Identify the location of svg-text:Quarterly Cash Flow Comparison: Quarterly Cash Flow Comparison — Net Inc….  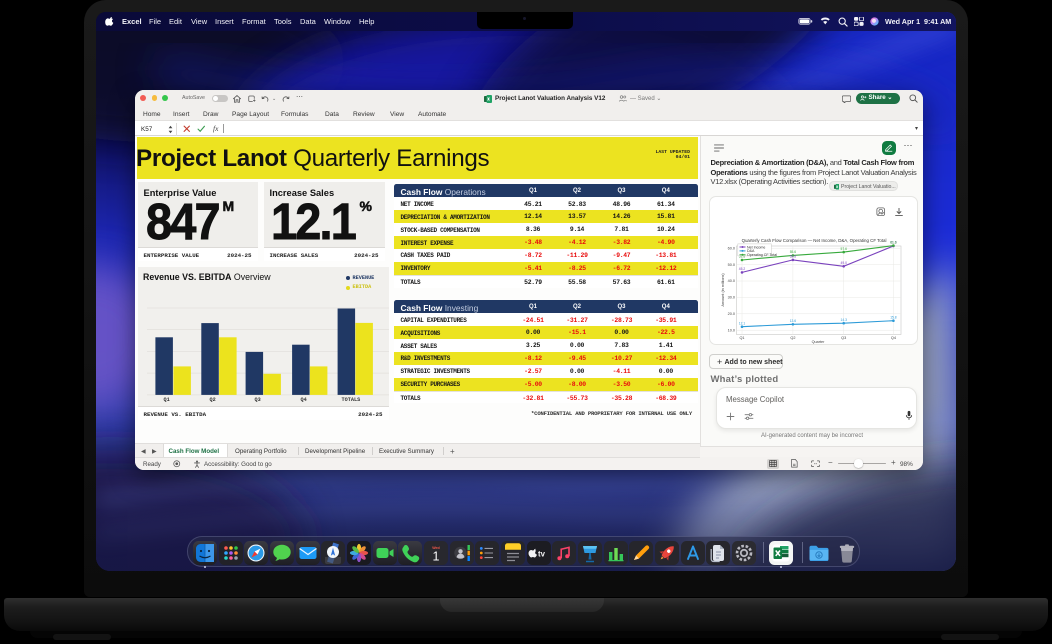
(814, 240).